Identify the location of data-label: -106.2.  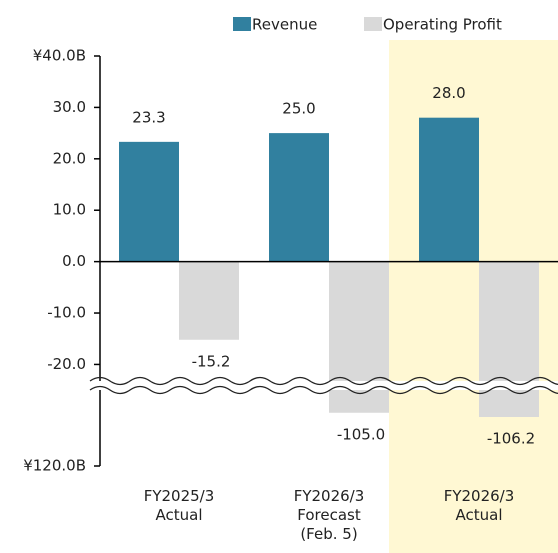
(511, 439).